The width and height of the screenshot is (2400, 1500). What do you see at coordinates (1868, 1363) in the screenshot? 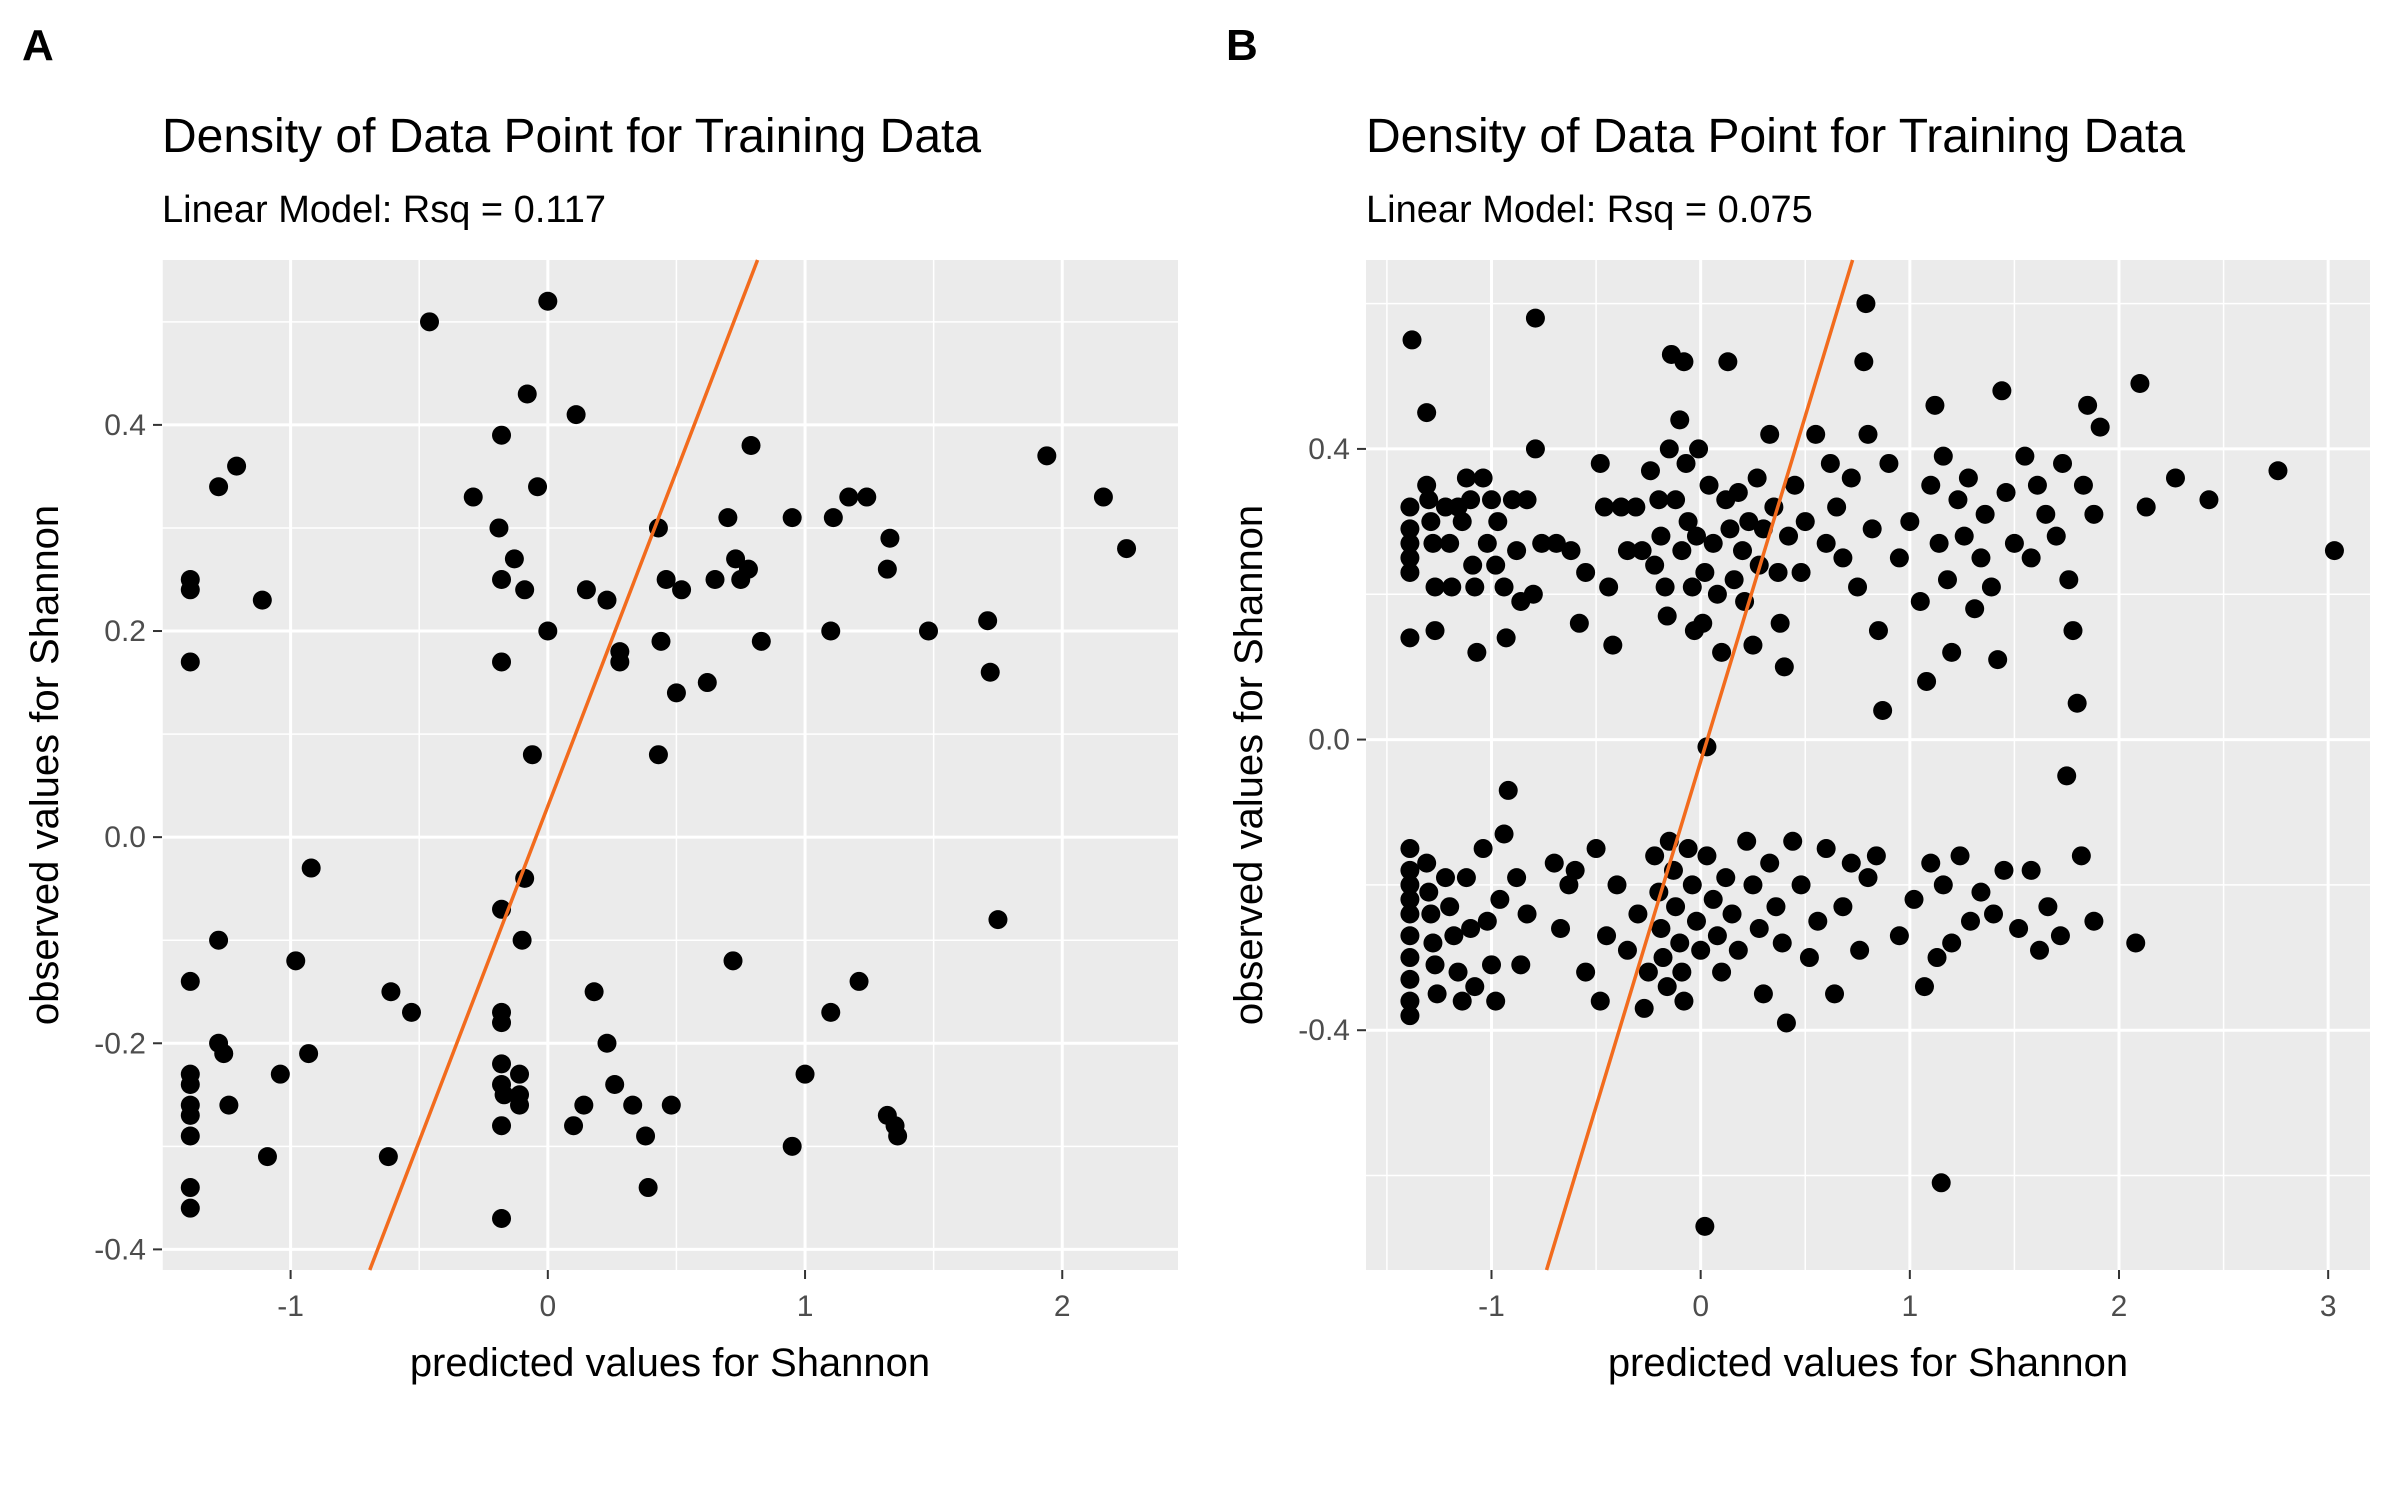
I see `x-axis-label-b: predicted values for Shannon` at bounding box center [1868, 1363].